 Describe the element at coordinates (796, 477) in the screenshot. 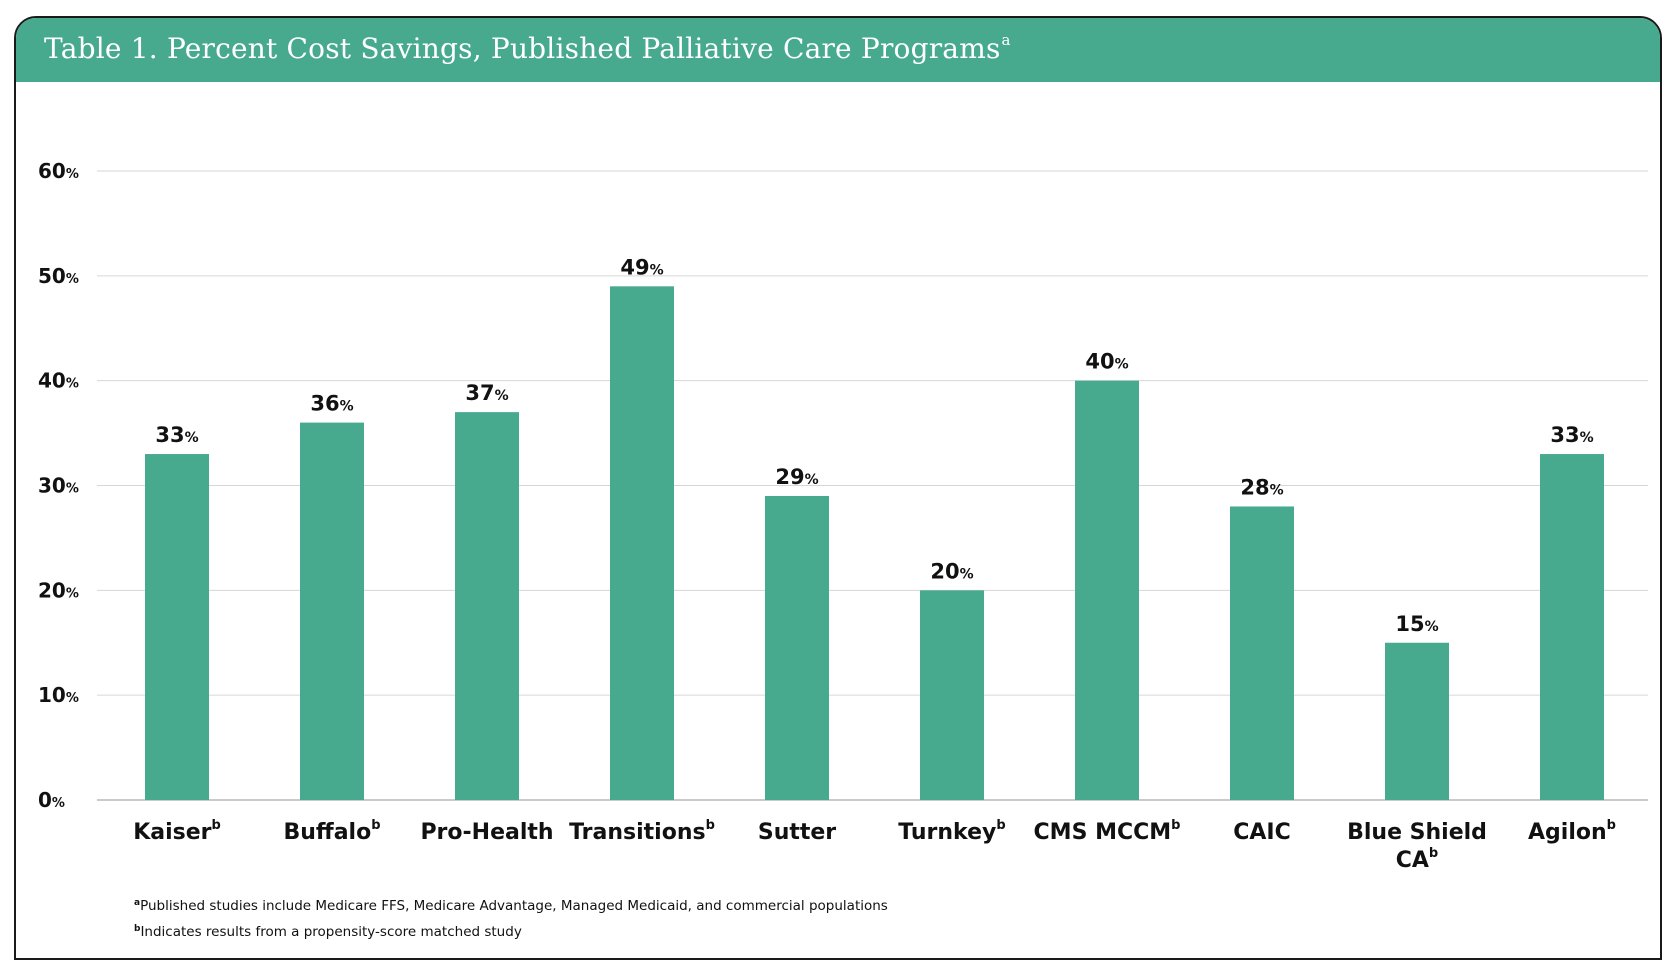

I see `bar-value-label: 29%` at that location.